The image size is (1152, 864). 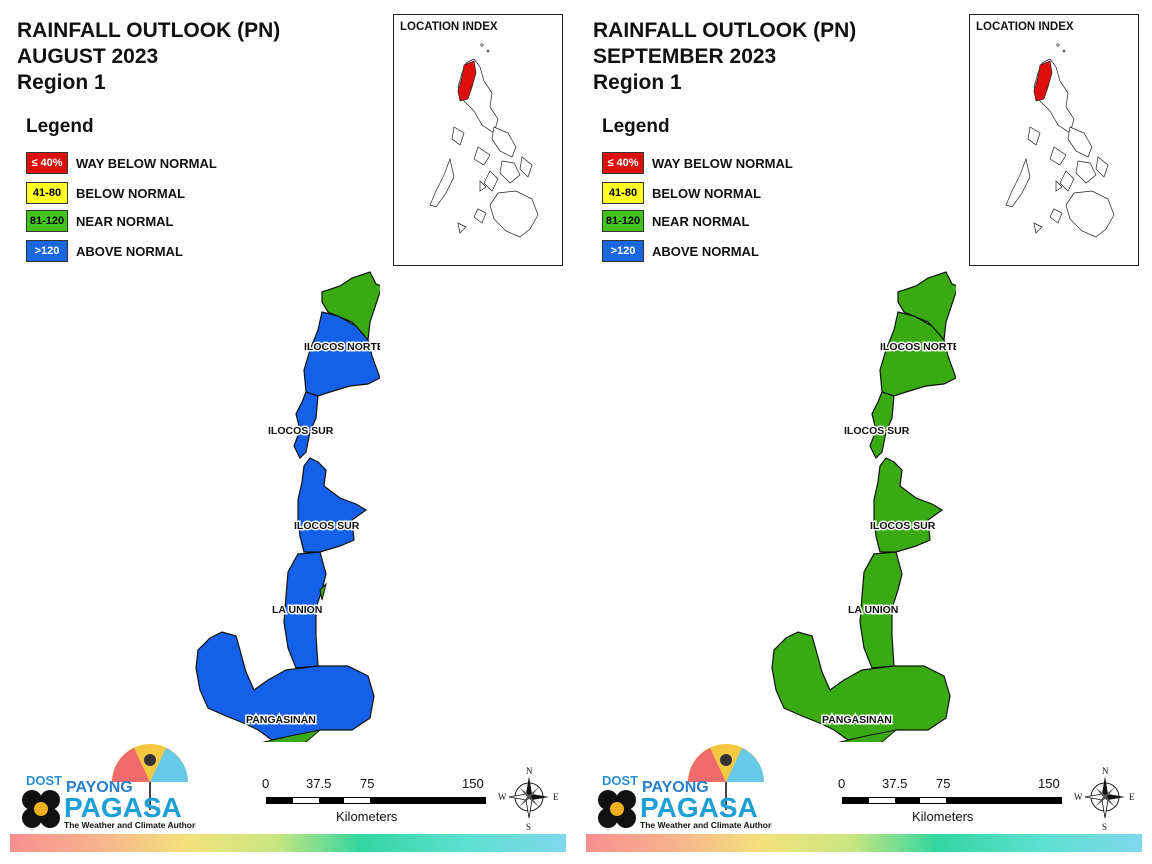 What do you see at coordinates (623, 221) in the screenshot?
I see `legend-swatch: 81-120` at bounding box center [623, 221].